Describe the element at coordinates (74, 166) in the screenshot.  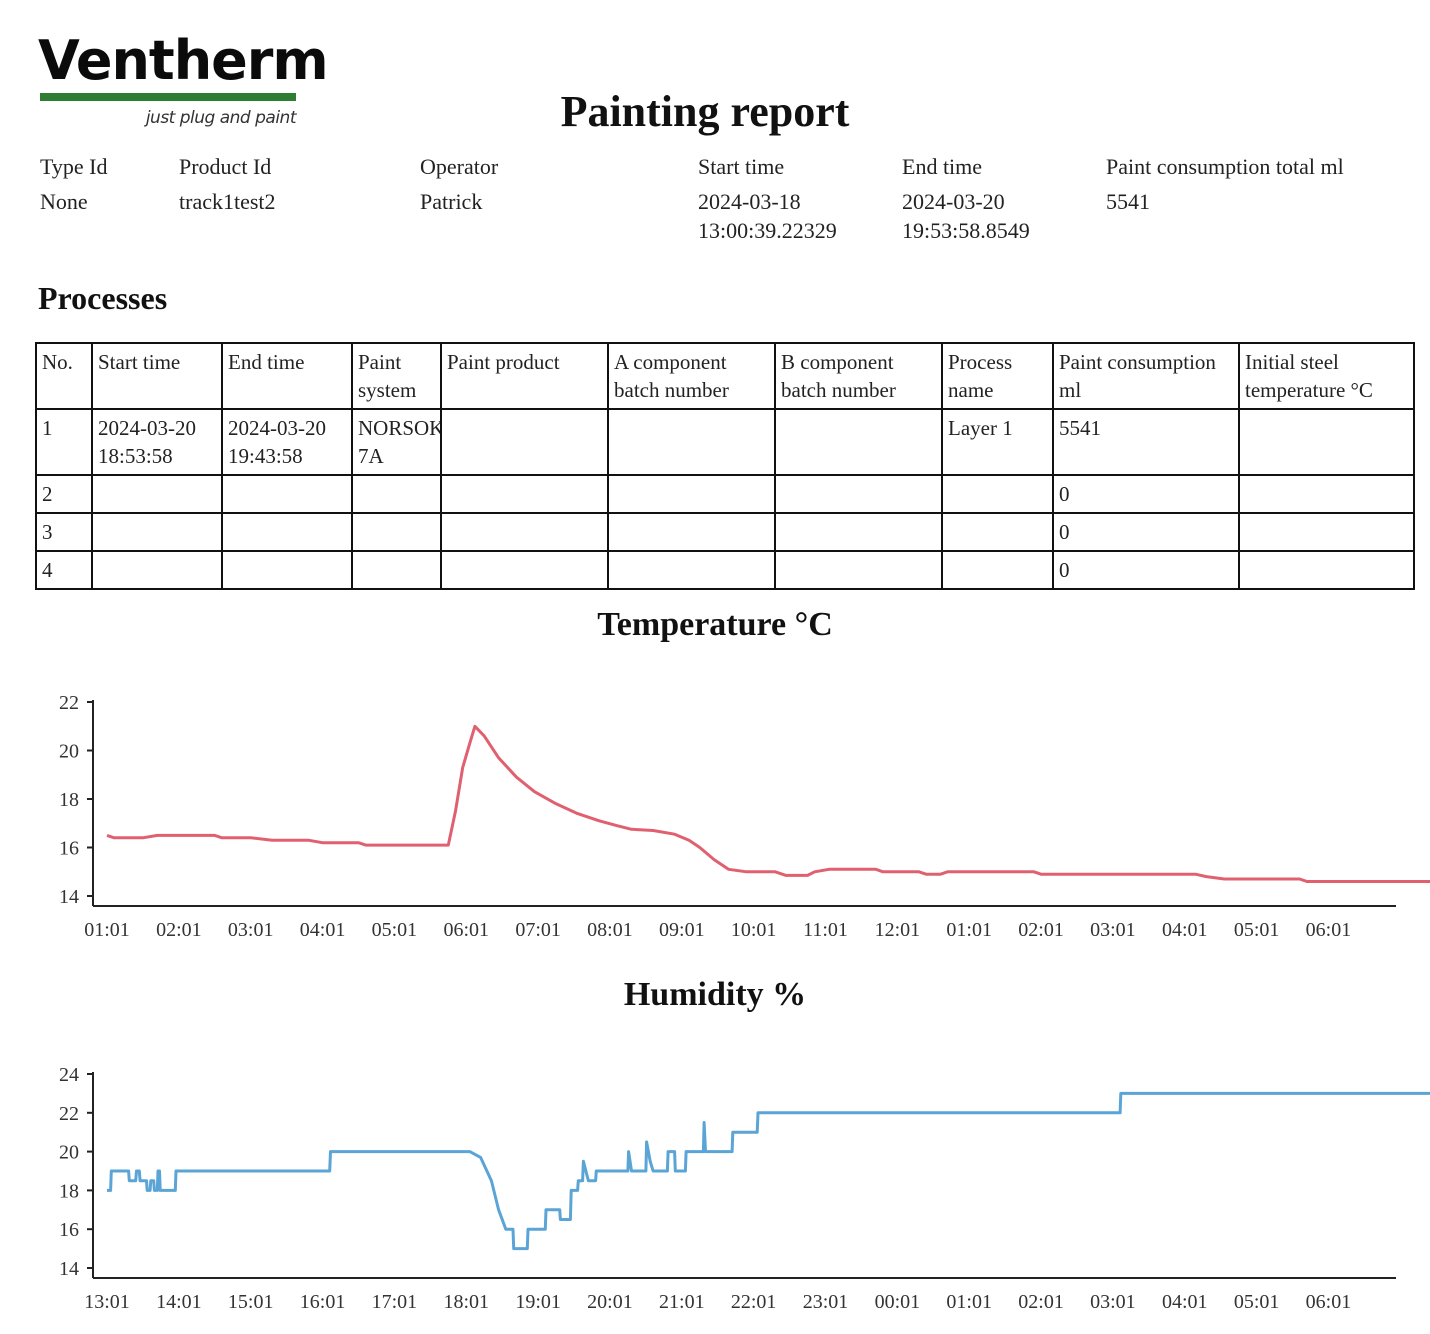
I see `meta-label: Type Id` at that location.